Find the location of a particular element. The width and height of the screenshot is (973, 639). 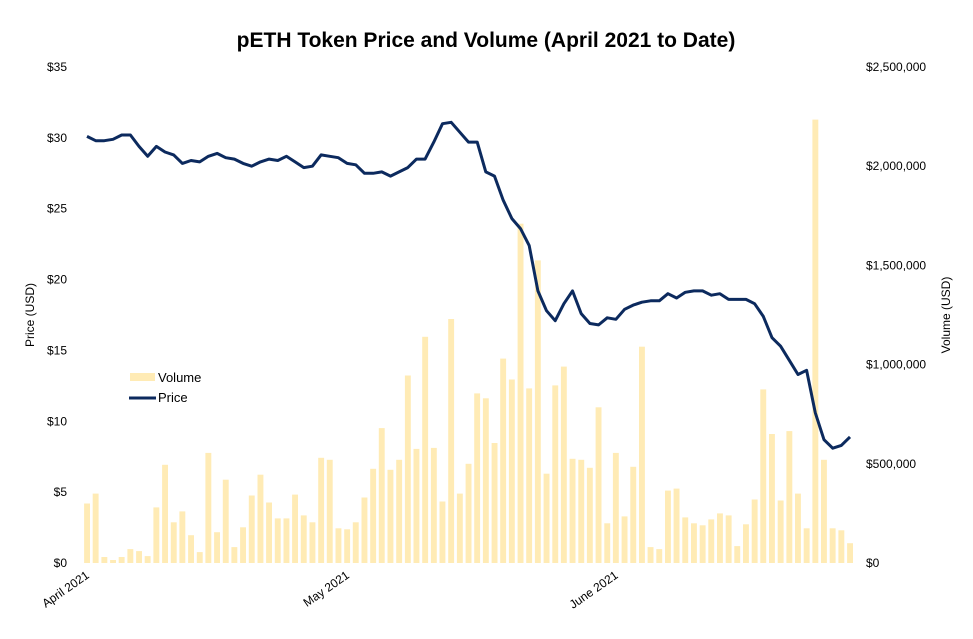

left-axis: $0 $5 $10 $15 $20 $25 $30 $35 is located at coordinates (57, 315).